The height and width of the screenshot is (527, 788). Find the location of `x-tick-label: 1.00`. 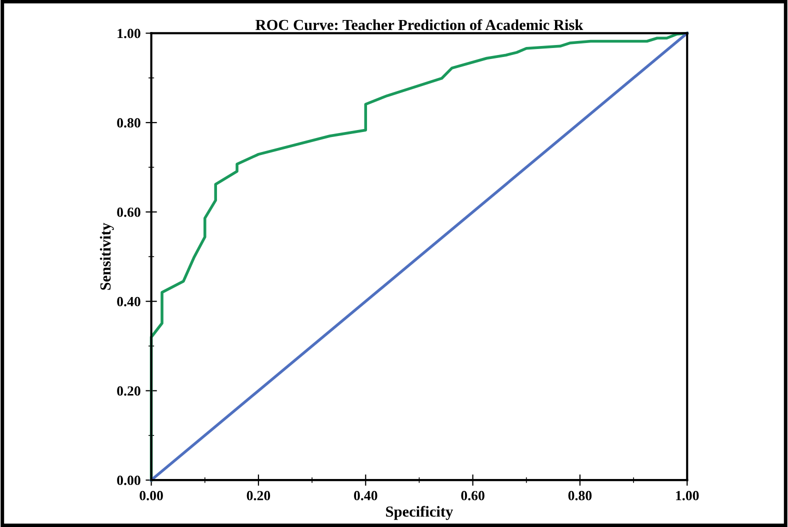

x-tick-label: 1.00 is located at coordinates (687, 495).